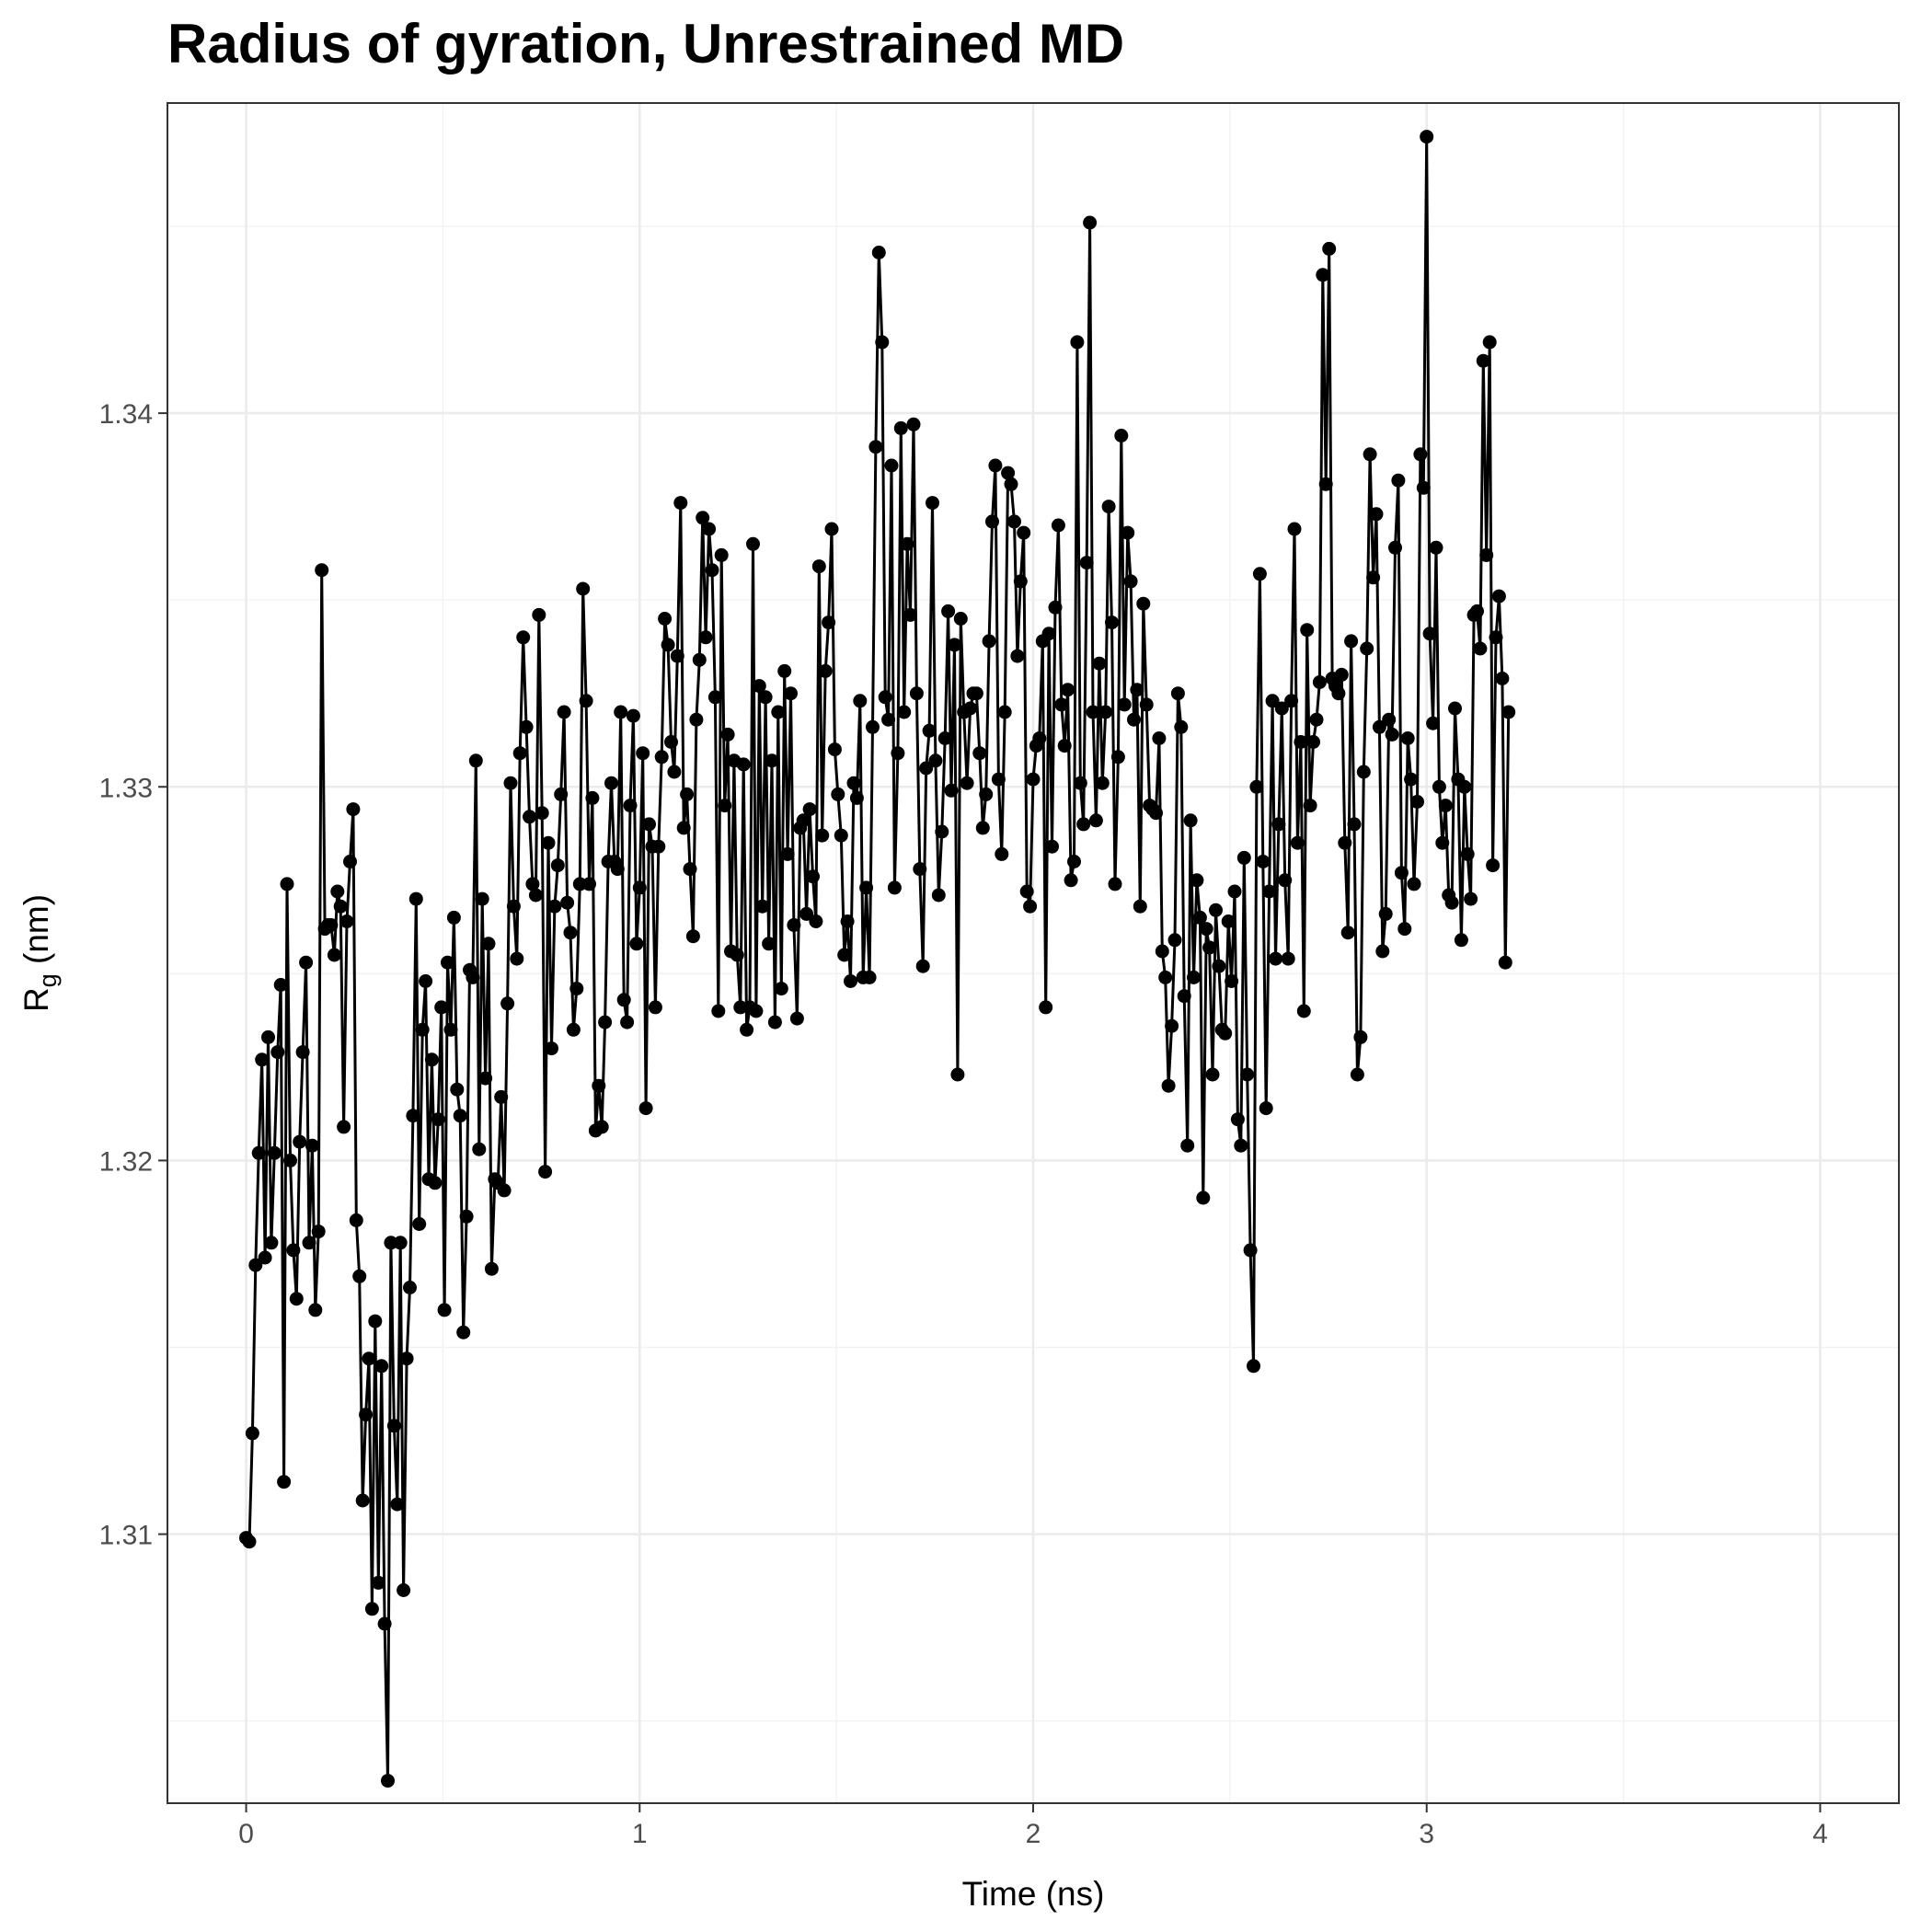 The width and height of the screenshot is (1932, 1932). I want to click on chart-title: Radius of gyration, Unrestrained MD, so click(645, 44).